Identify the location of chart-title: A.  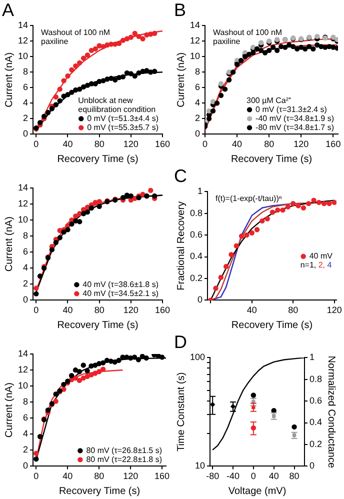
(8, 10).